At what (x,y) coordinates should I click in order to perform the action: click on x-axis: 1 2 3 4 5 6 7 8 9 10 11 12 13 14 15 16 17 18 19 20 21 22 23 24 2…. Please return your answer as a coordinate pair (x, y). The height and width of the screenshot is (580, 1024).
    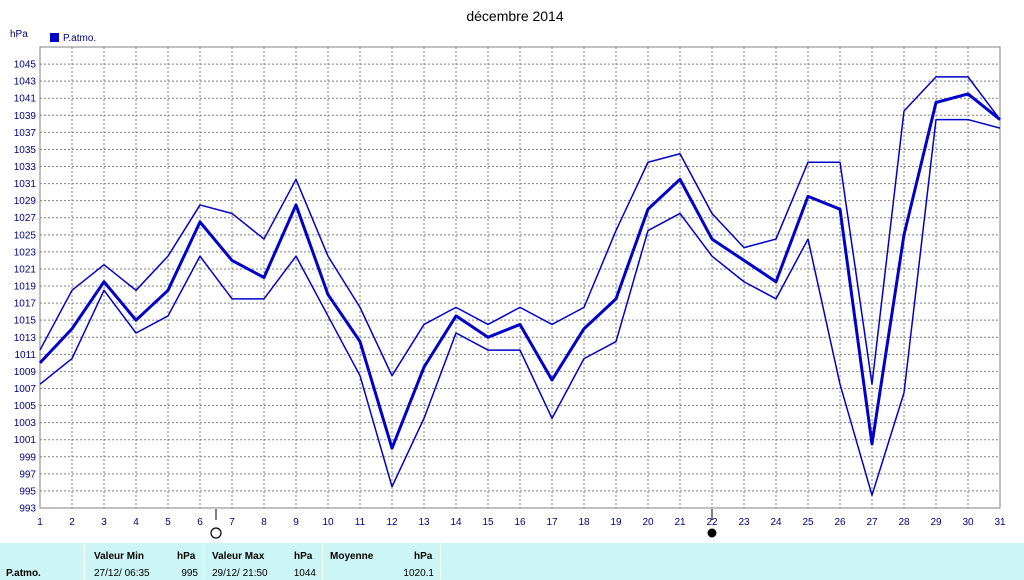
    Looking at the image, I should click on (521, 522).